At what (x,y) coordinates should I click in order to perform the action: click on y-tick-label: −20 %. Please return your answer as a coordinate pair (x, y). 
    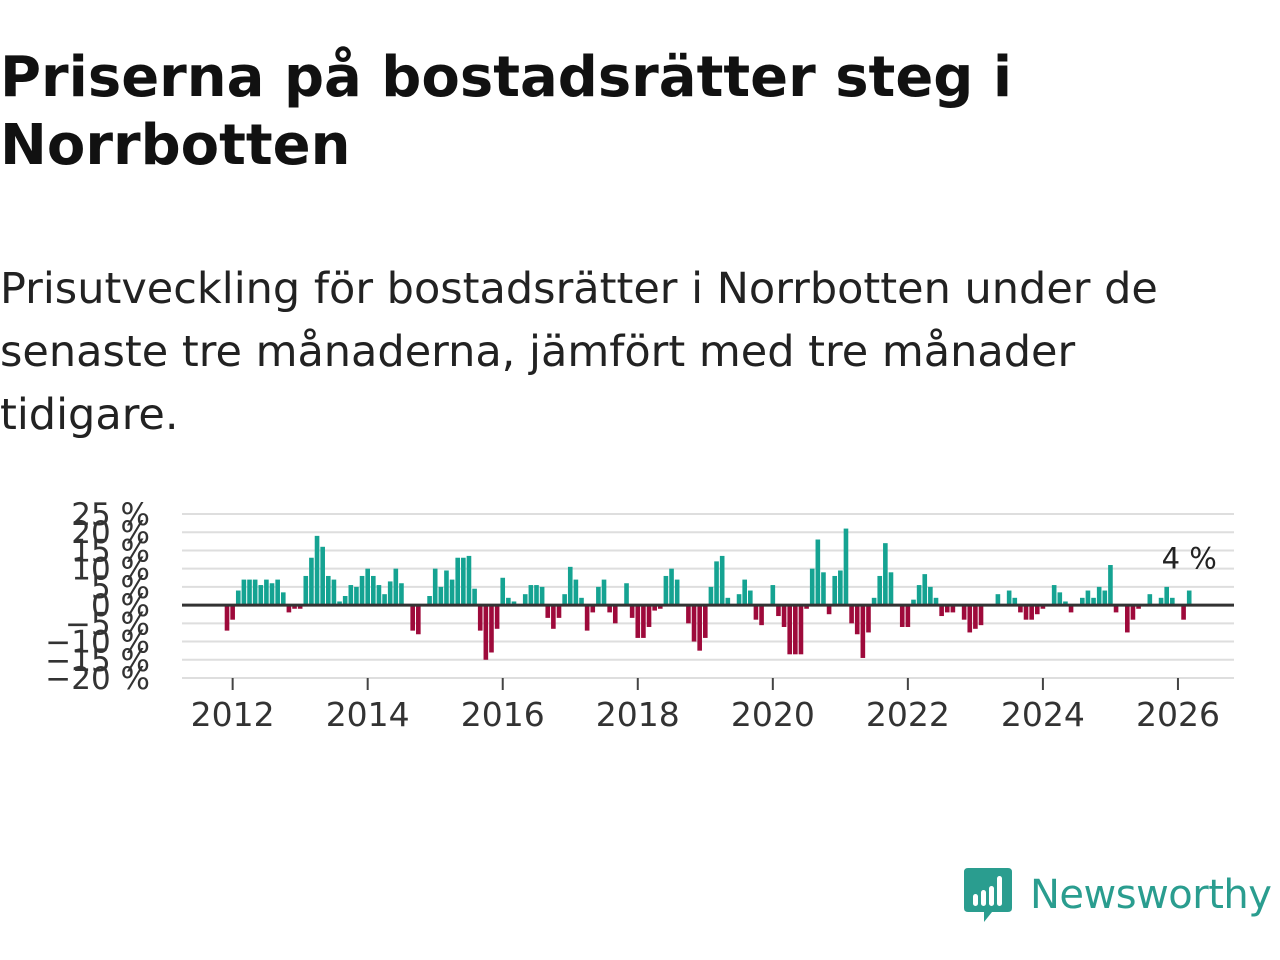
    Looking at the image, I should click on (97, 679).